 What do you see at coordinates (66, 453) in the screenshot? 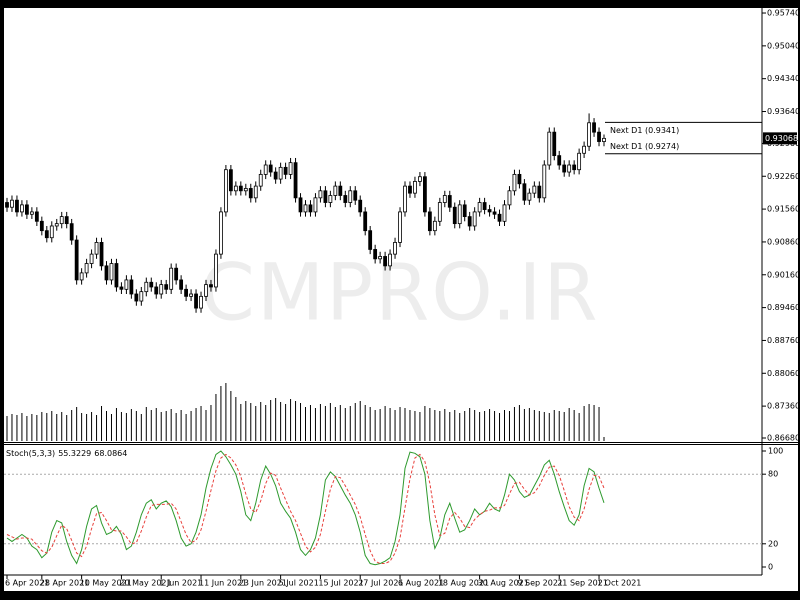
I see `indicator-label: Stoch(5,3,3) 55.3229 68.0864` at bounding box center [66, 453].